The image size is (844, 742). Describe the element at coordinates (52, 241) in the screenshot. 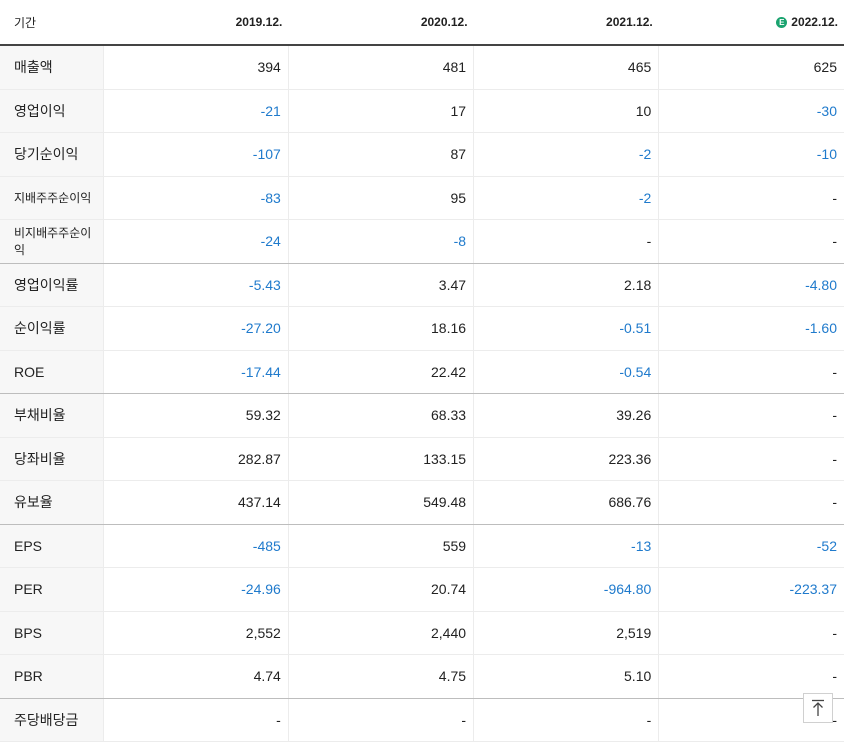

I see `row-label: 비지배주주순이익` at that location.